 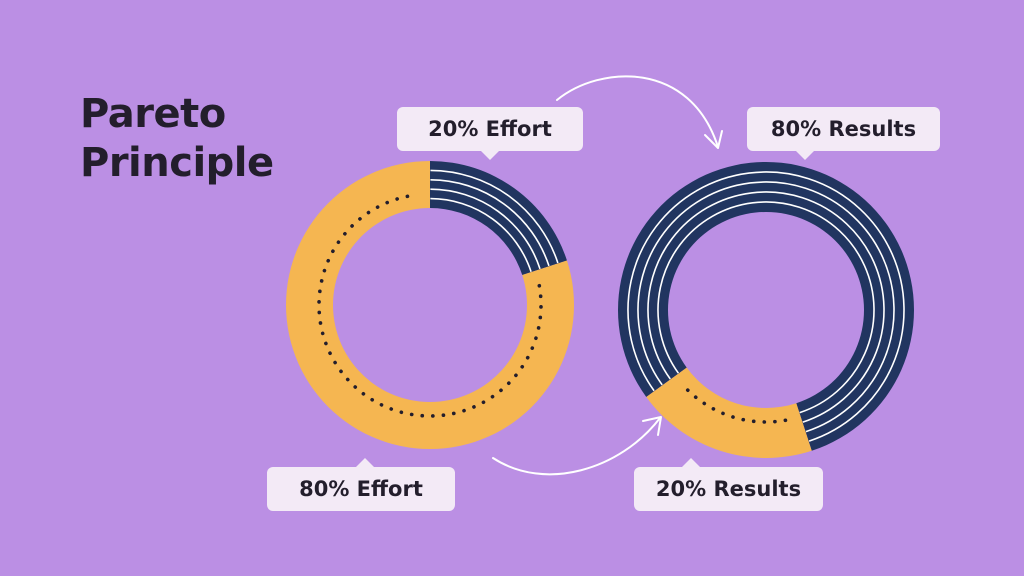 What do you see at coordinates (177, 162) in the screenshot?
I see `title-line-2: Principle` at bounding box center [177, 162].